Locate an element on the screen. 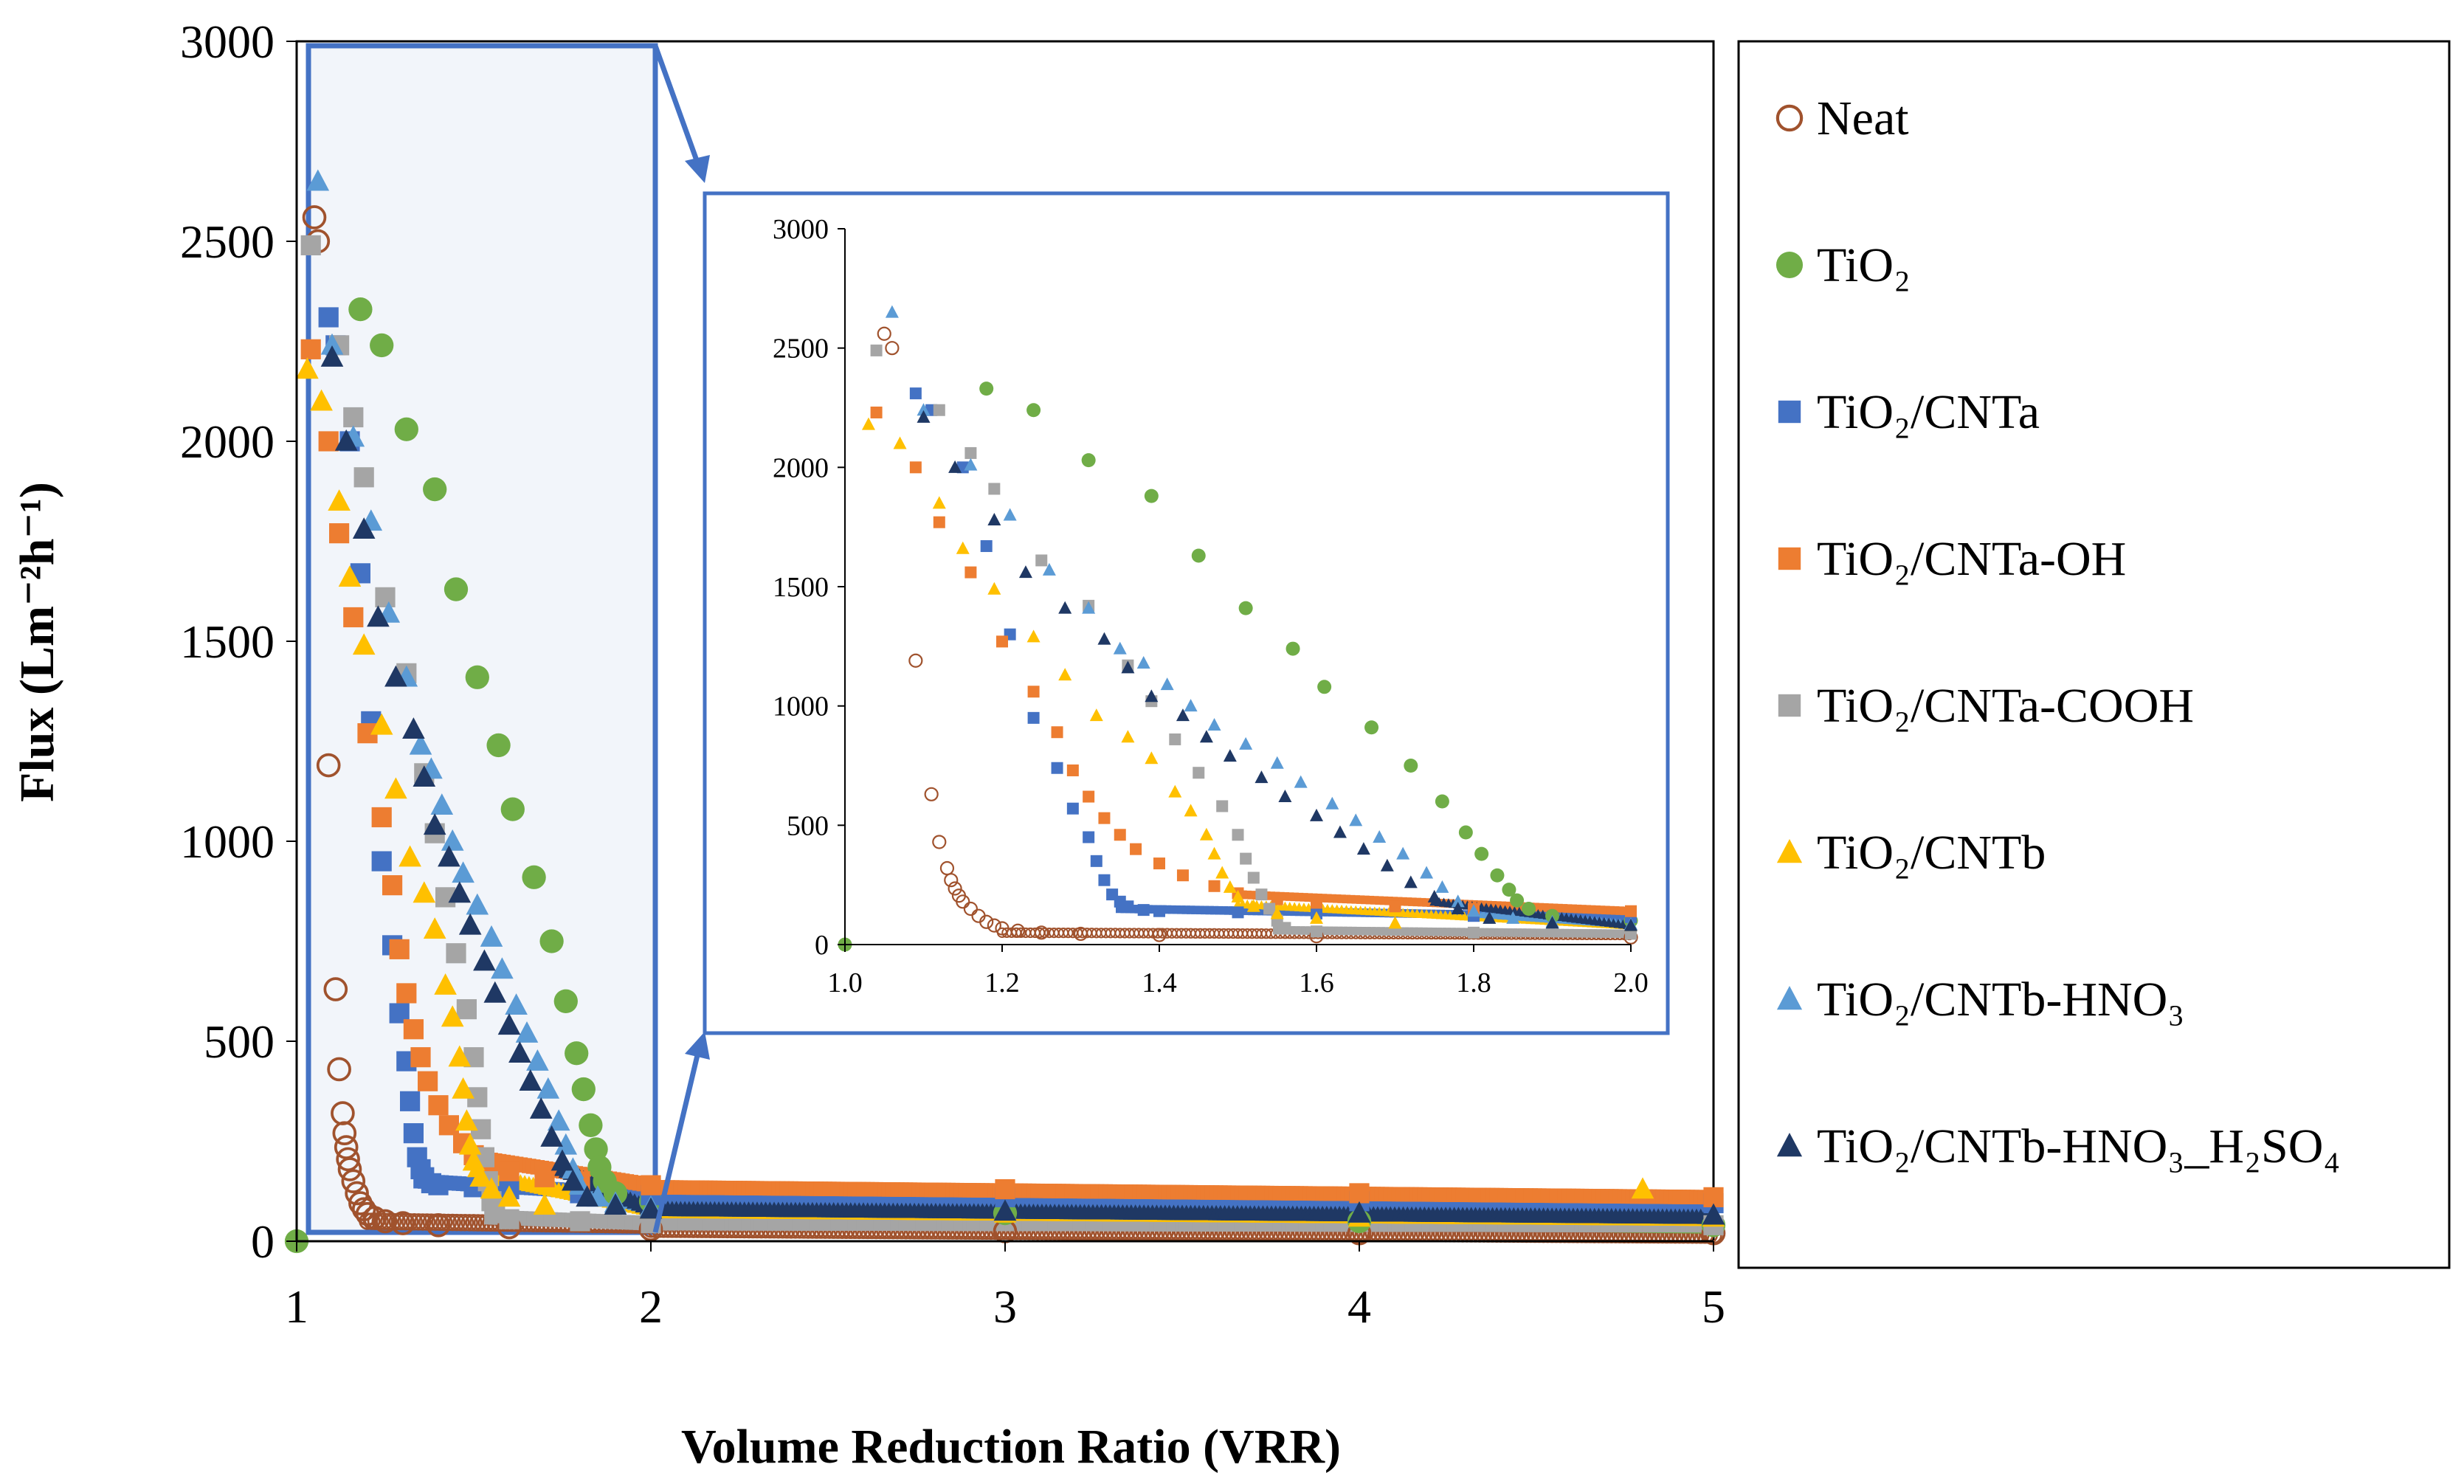  main-data-point-s1 is located at coordinates (534, 877).